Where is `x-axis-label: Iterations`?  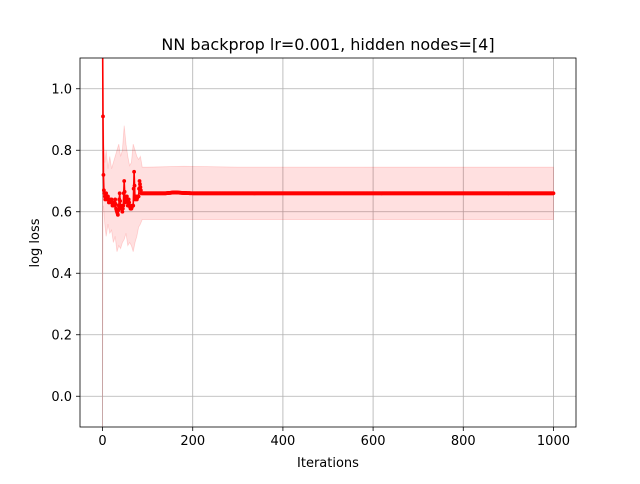 x-axis-label: Iterations is located at coordinates (328, 463).